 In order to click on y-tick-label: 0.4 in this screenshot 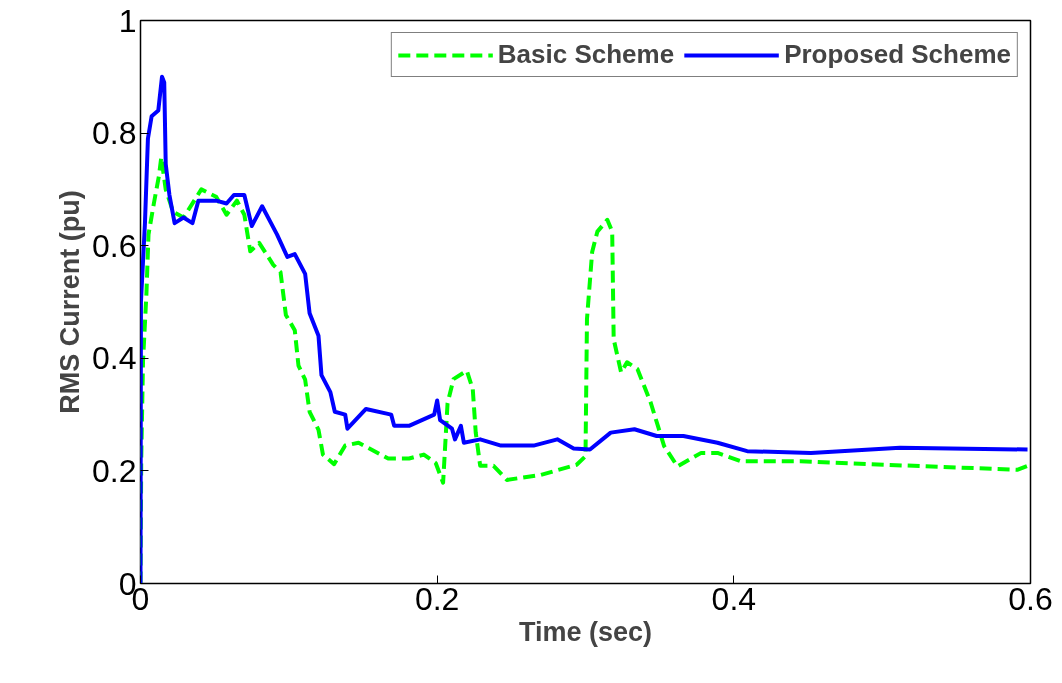, I will do `click(114, 358)`.